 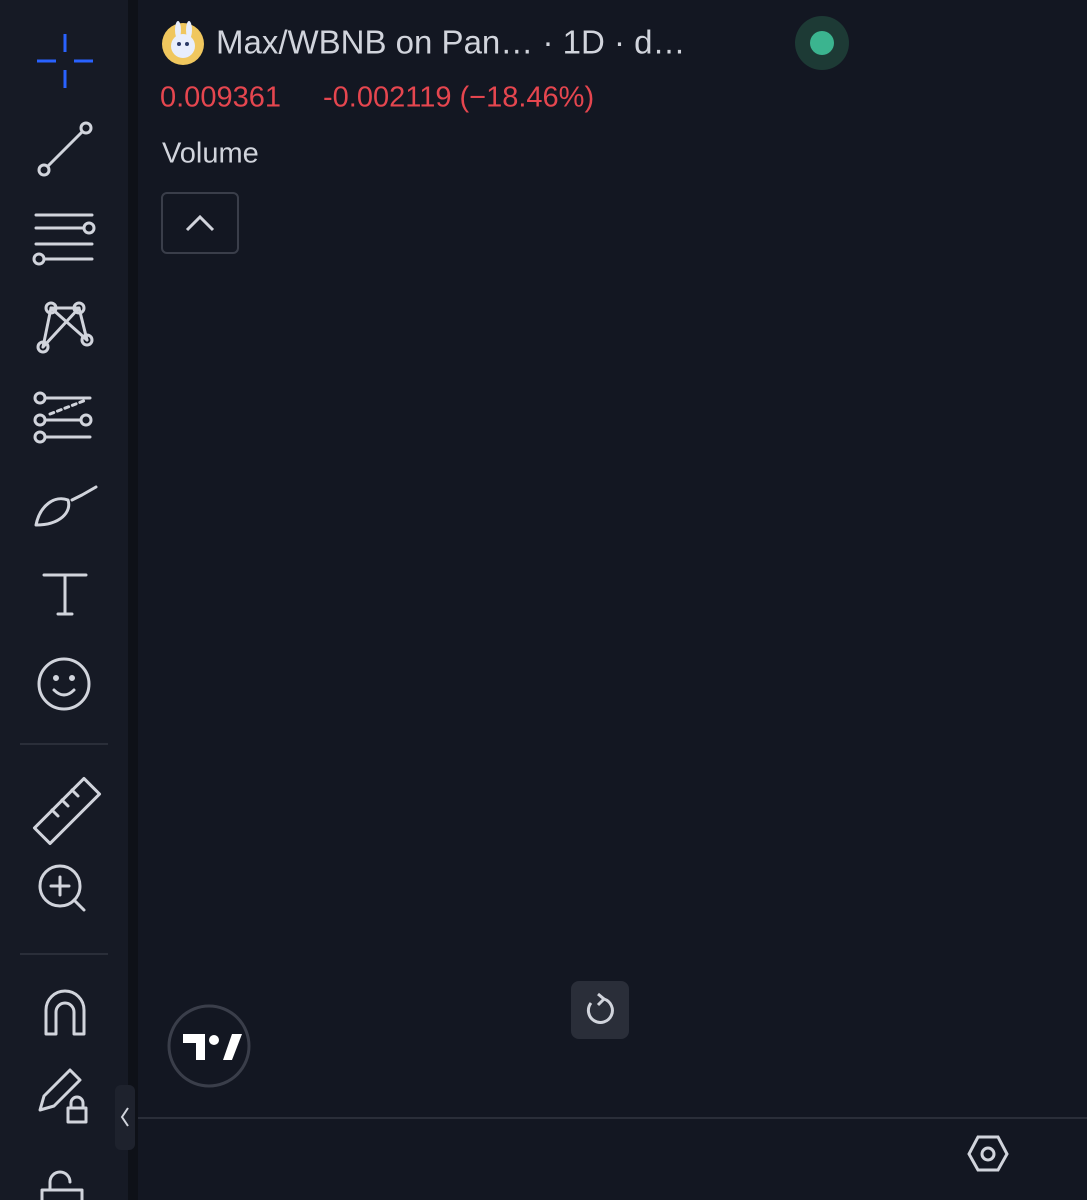 What do you see at coordinates (65, 61) in the screenshot?
I see `crosshair-tool` at bounding box center [65, 61].